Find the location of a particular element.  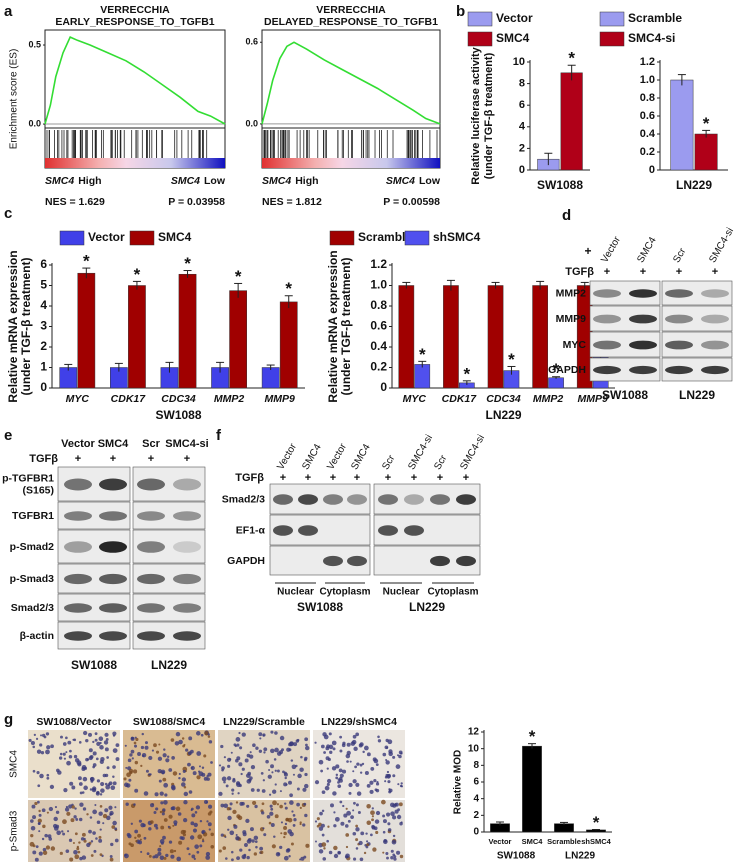

y-tick-label: 1.0 is located at coordinates (647, 80).